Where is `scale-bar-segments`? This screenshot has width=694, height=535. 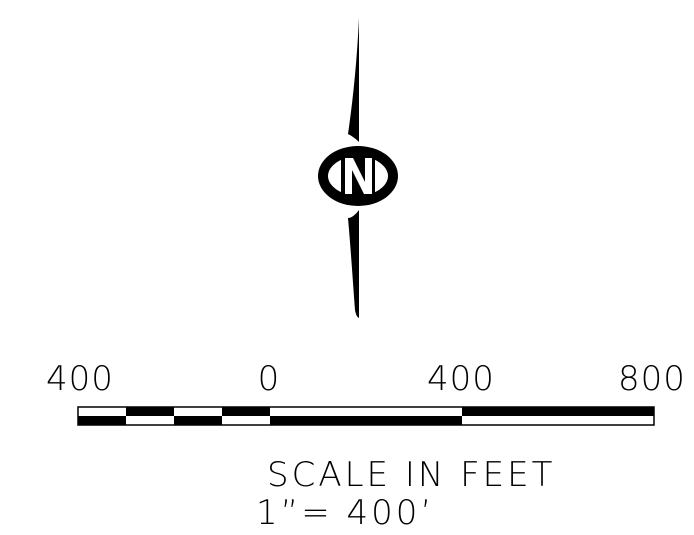 scale-bar-segments is located at coordinates (366, 416).